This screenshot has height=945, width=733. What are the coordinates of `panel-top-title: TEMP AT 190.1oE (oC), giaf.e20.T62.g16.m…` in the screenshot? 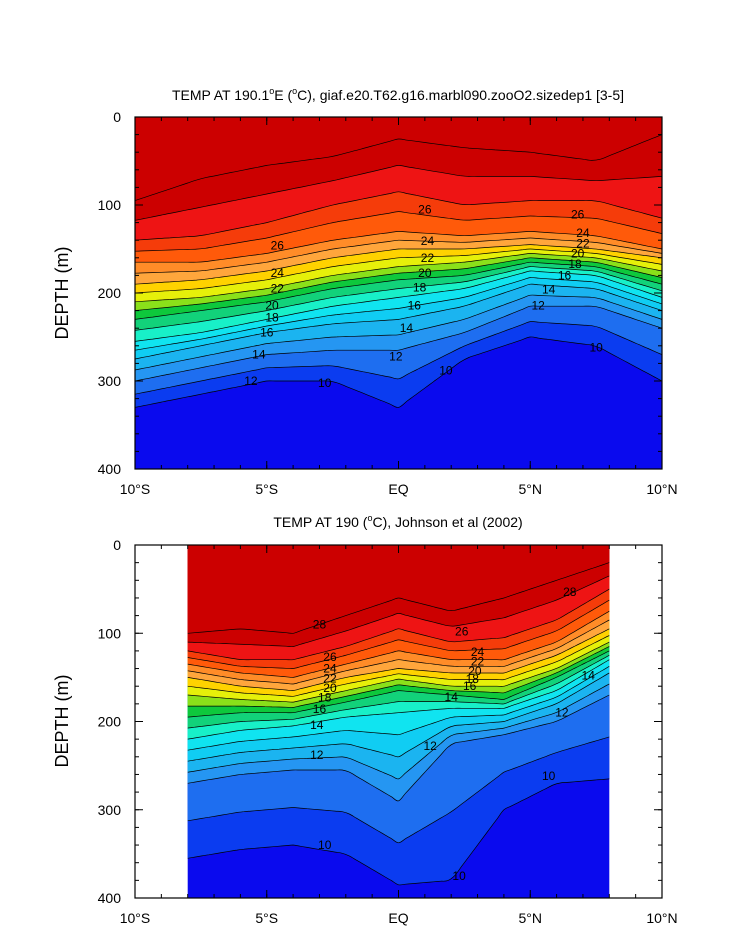 It's located at (398, 94).